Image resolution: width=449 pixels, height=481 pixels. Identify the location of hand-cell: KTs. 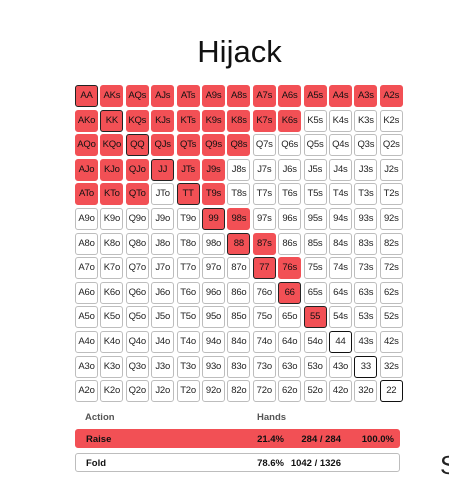
(188, 120).